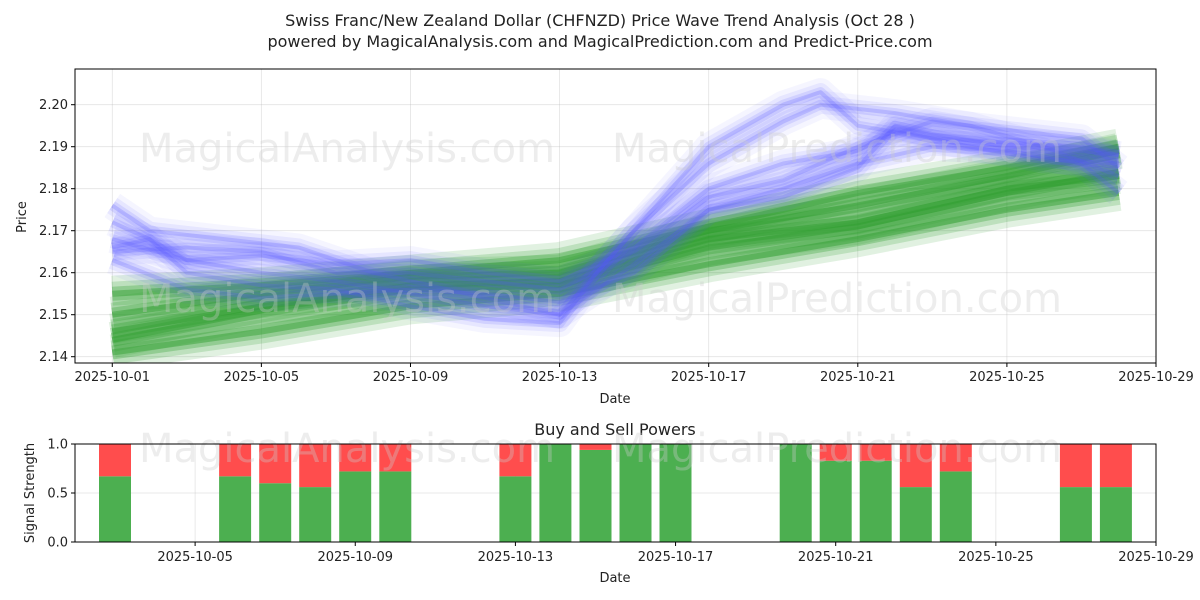 The height and width of the screenshot is (600, 1200). What do you see at coordinates (614, 399) in the screenshot?
I see `price-x-label: Date` at bounding box center [614, 399].